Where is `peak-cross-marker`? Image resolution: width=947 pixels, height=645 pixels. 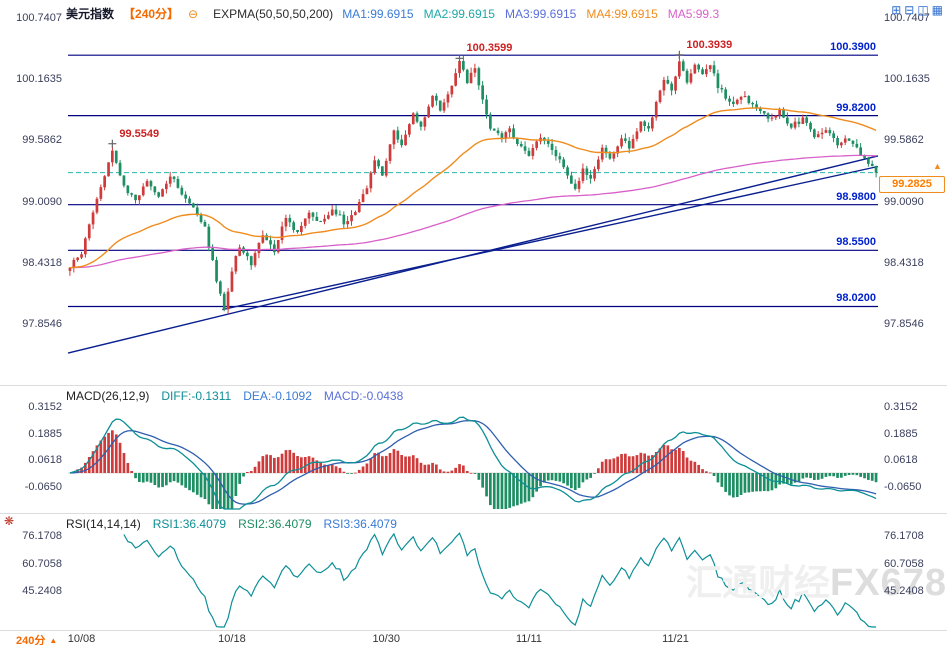 peak-cross-marker is located at coordinates (459, 58).